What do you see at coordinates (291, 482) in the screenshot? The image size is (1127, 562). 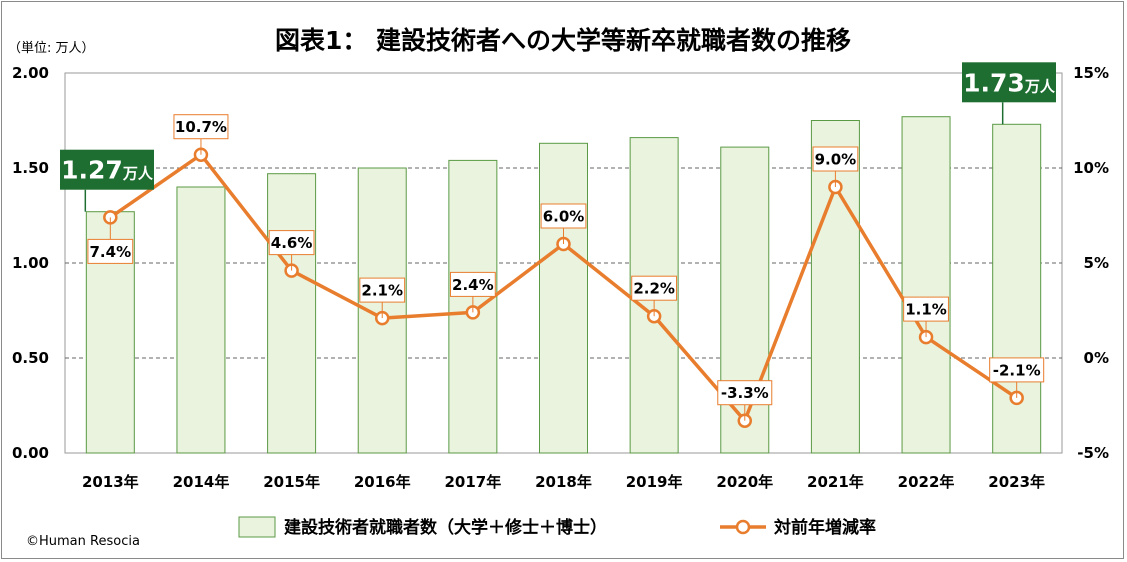 I see `x-tick-label: 2015年` at bounding box center [291, 482].